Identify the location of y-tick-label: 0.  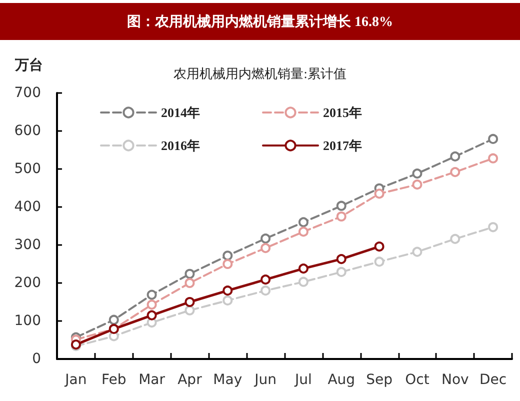
(36, 359).